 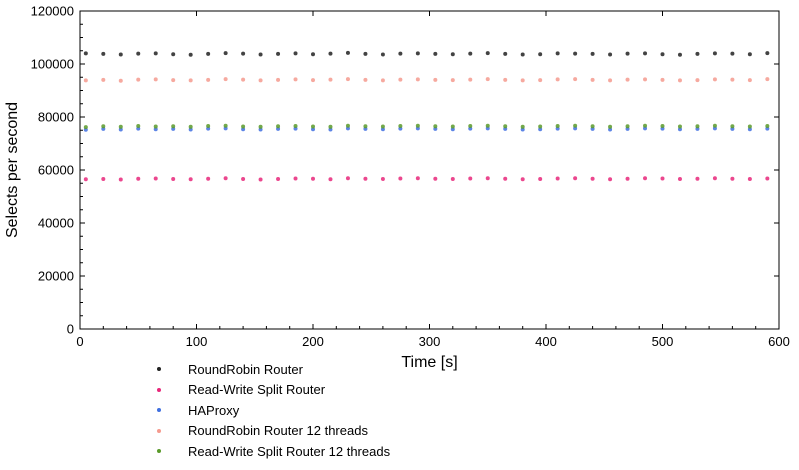 What do you see at coordinates (245, 369) in the screenshot?
I see `legend-label: RoundRobin Router` at bounding box center [245, 369].